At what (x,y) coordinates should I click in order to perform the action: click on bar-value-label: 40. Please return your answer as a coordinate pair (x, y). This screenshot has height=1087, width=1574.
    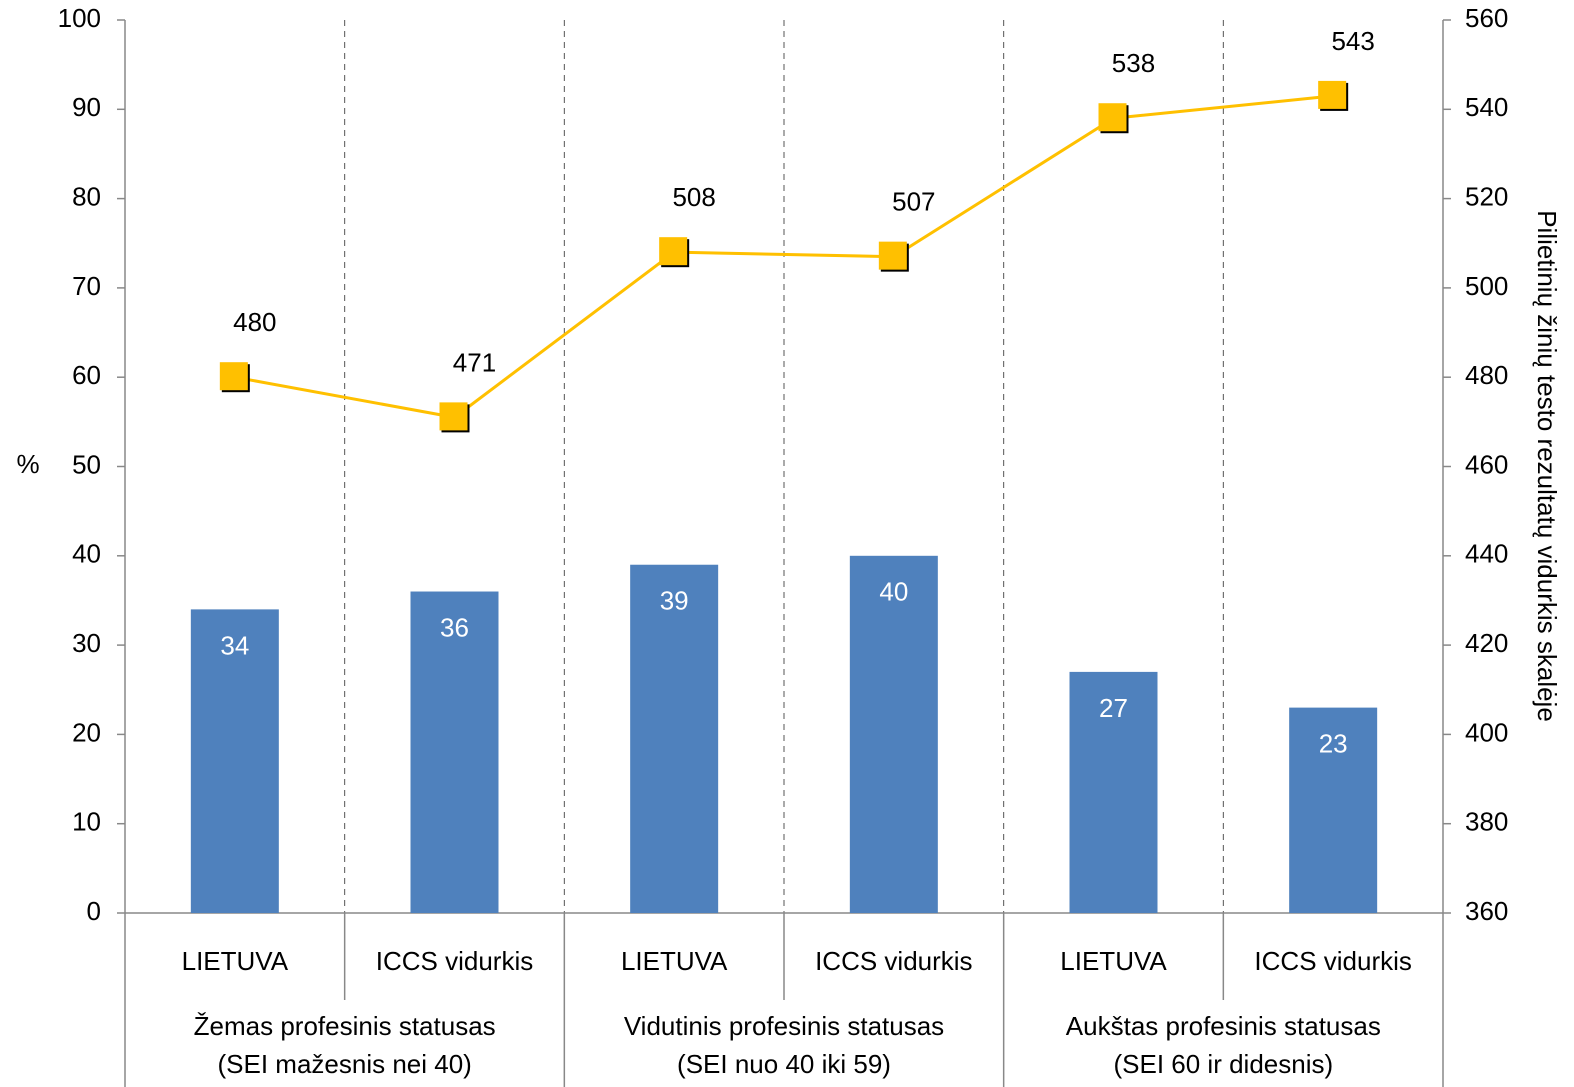
    Looking at the image, I should click on (893, 592).